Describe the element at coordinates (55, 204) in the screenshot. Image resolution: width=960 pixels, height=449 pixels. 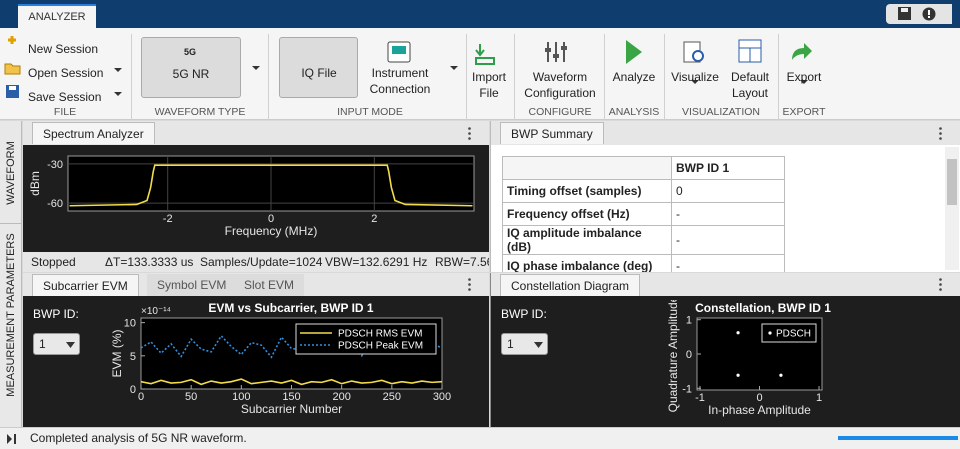
I see `y-tick-label: -60` at that location.